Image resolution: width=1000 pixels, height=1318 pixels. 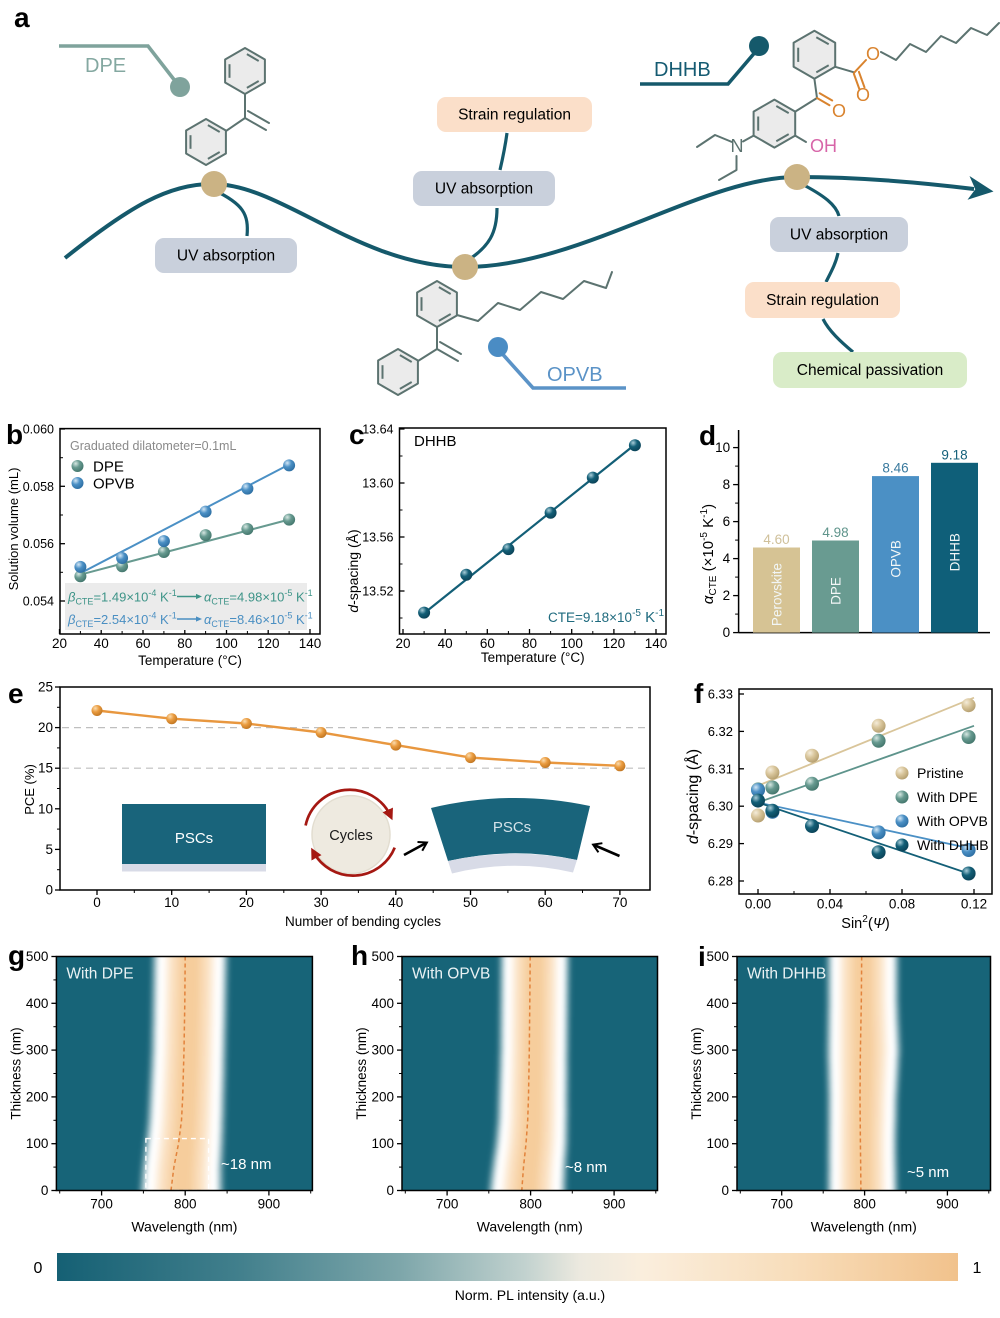 I want to click on svg-text: e, so click(x=16, y=693).